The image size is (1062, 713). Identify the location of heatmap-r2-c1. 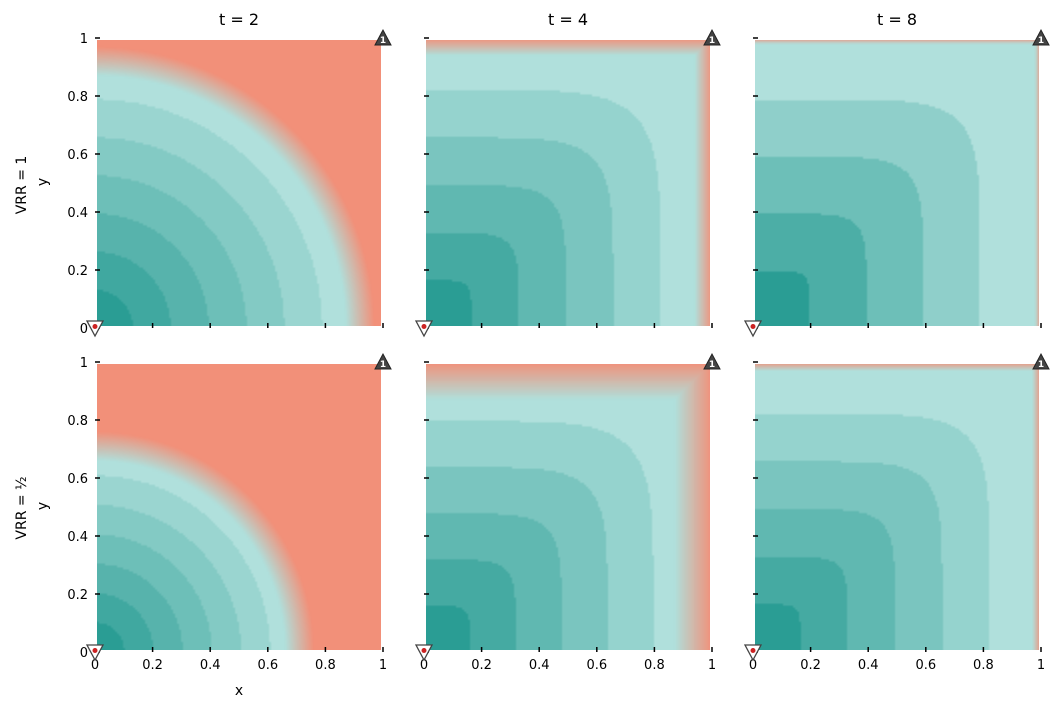
(239, 507).